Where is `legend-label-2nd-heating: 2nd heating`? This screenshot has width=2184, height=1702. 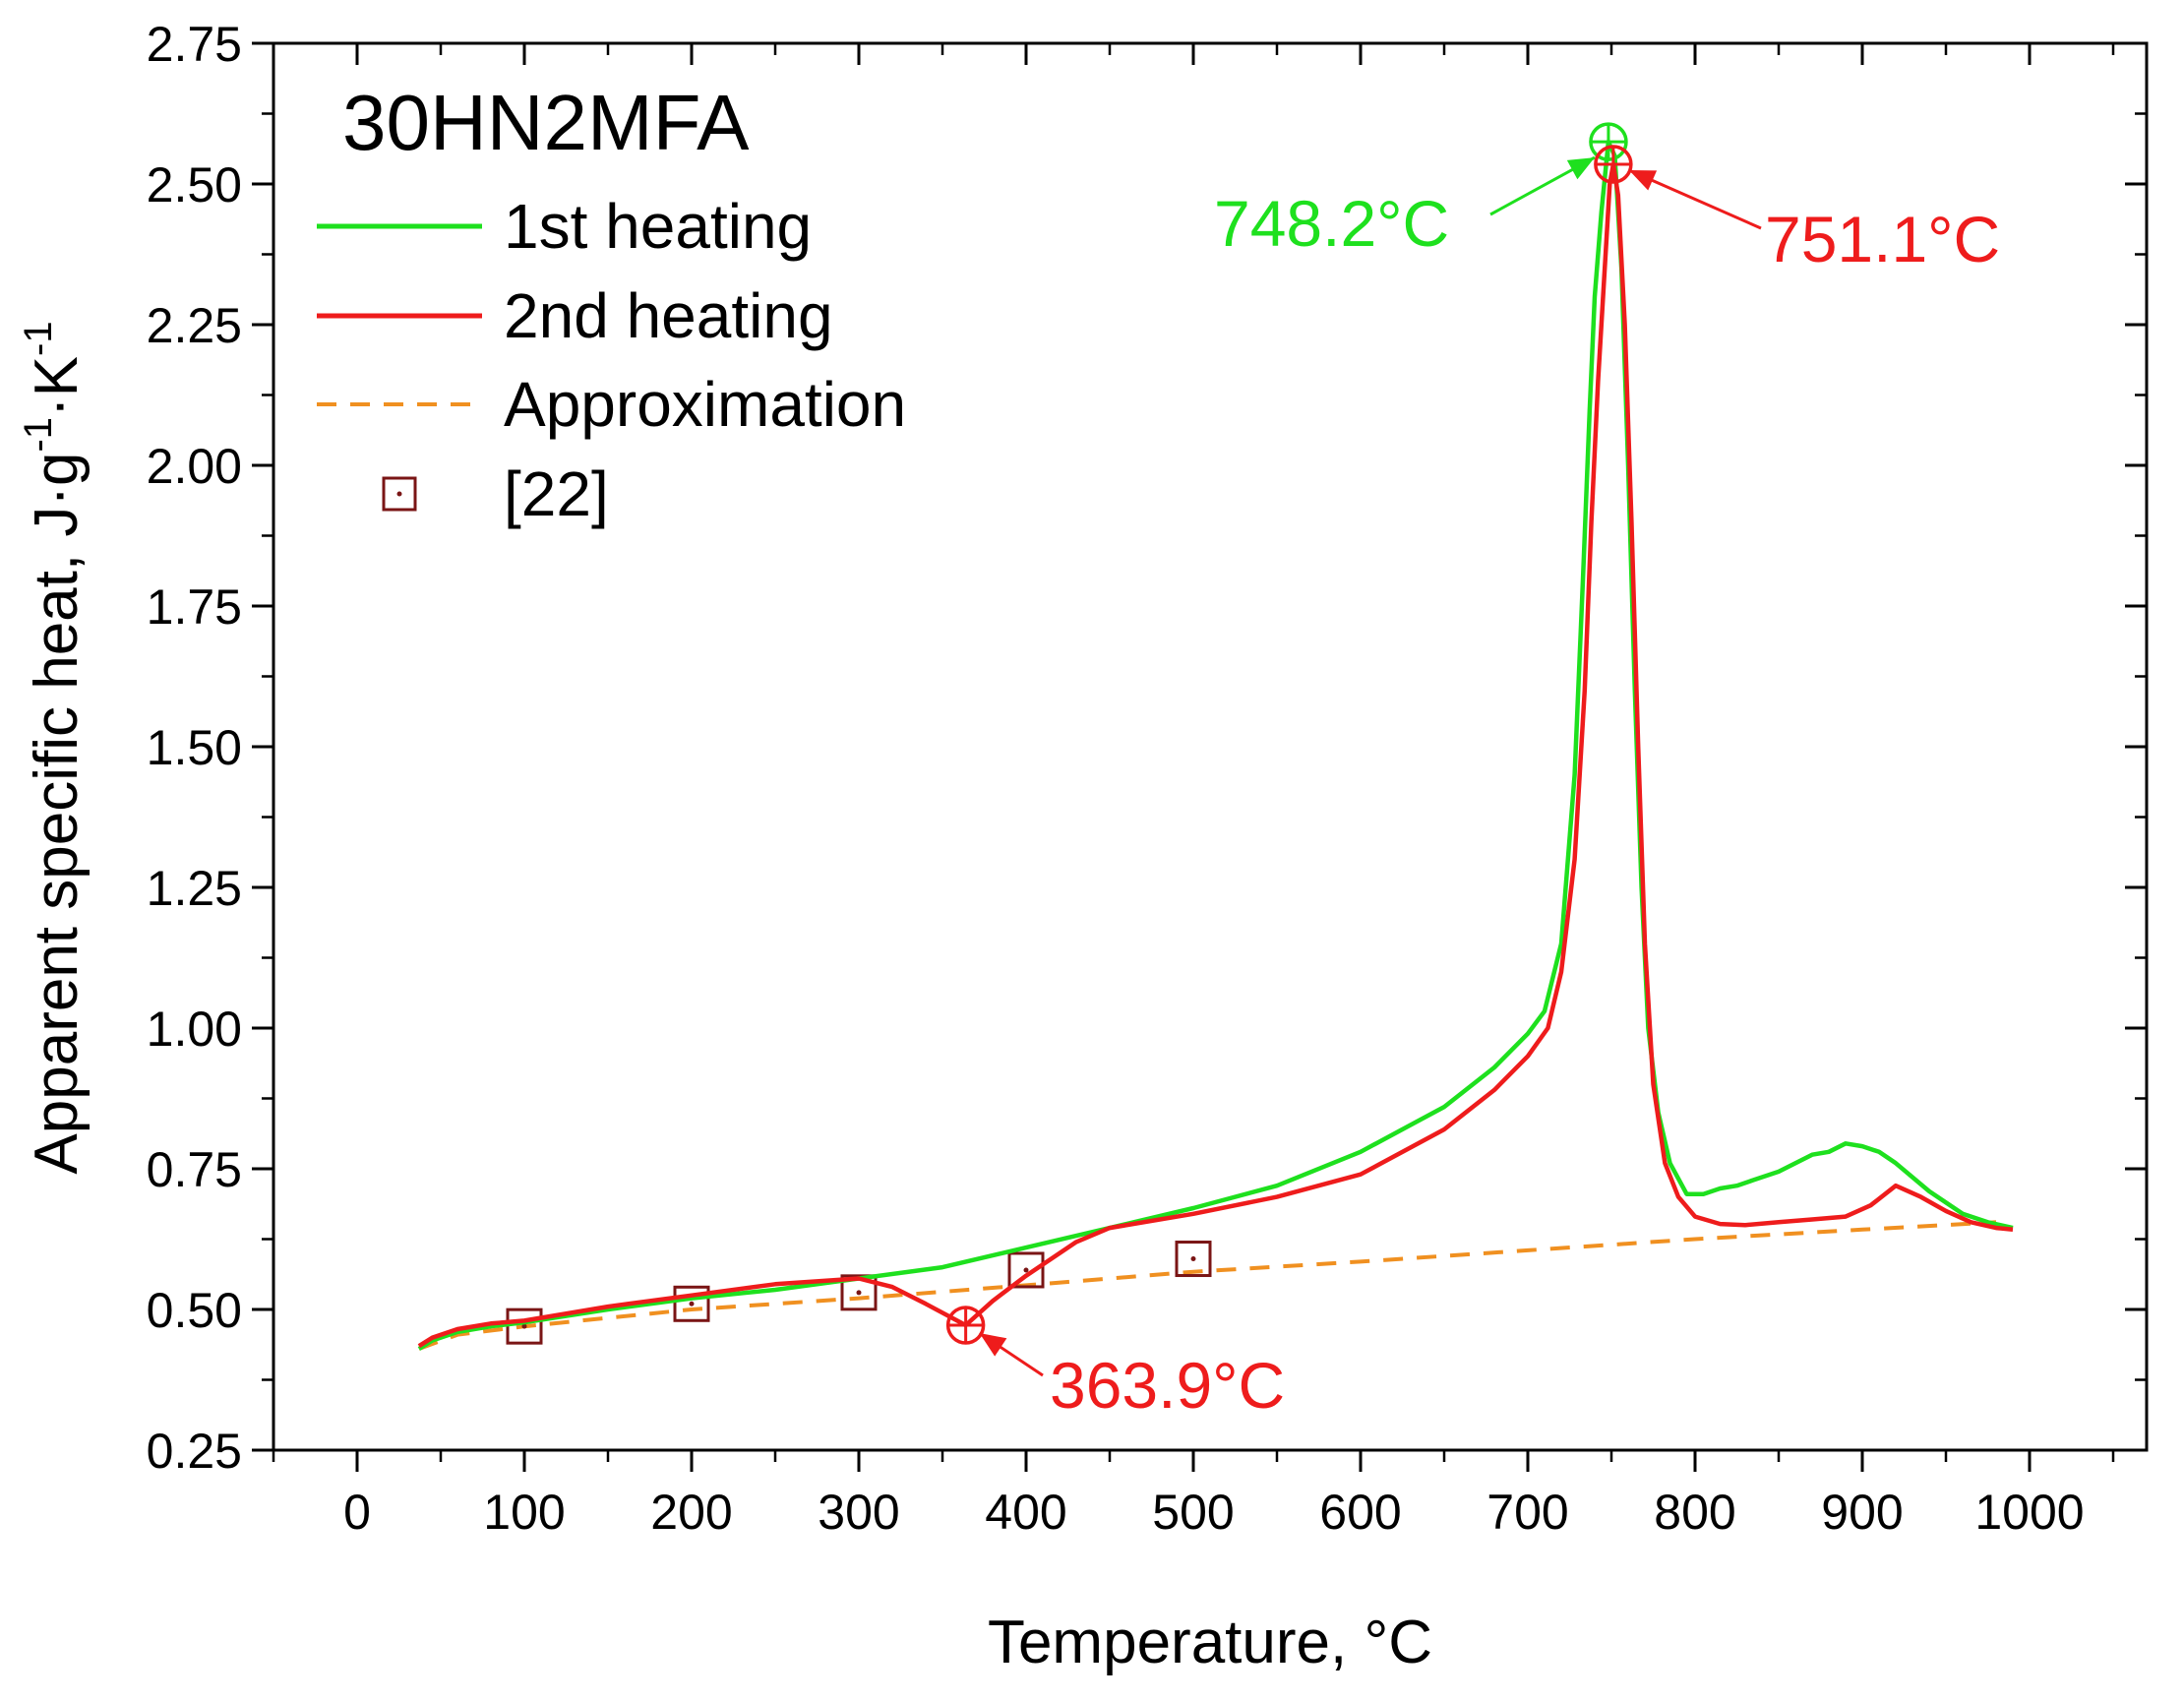
legend-label-2nd-heating: 2nd heating is located at coordinates (668, 315).